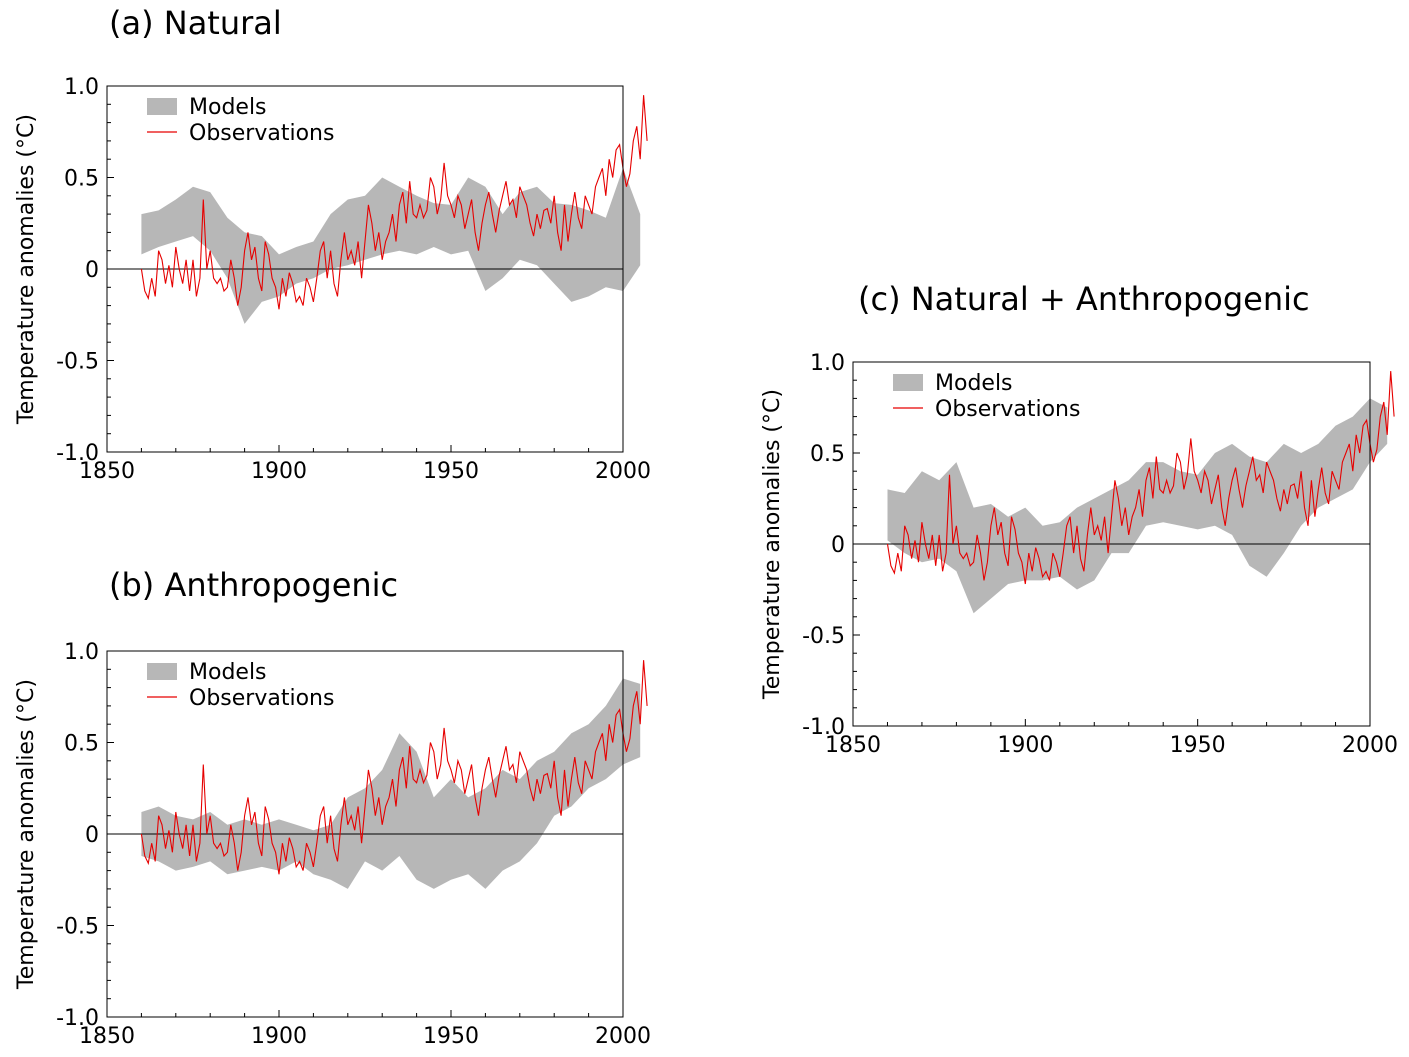 The width and height of the screenshot is (1409, 1057). What do you see at coordinates (1084, 299) in the screenshot?
I see `panel-c-title: (c) Natural + Anthropogenic` at bounding box center [1084, 299].